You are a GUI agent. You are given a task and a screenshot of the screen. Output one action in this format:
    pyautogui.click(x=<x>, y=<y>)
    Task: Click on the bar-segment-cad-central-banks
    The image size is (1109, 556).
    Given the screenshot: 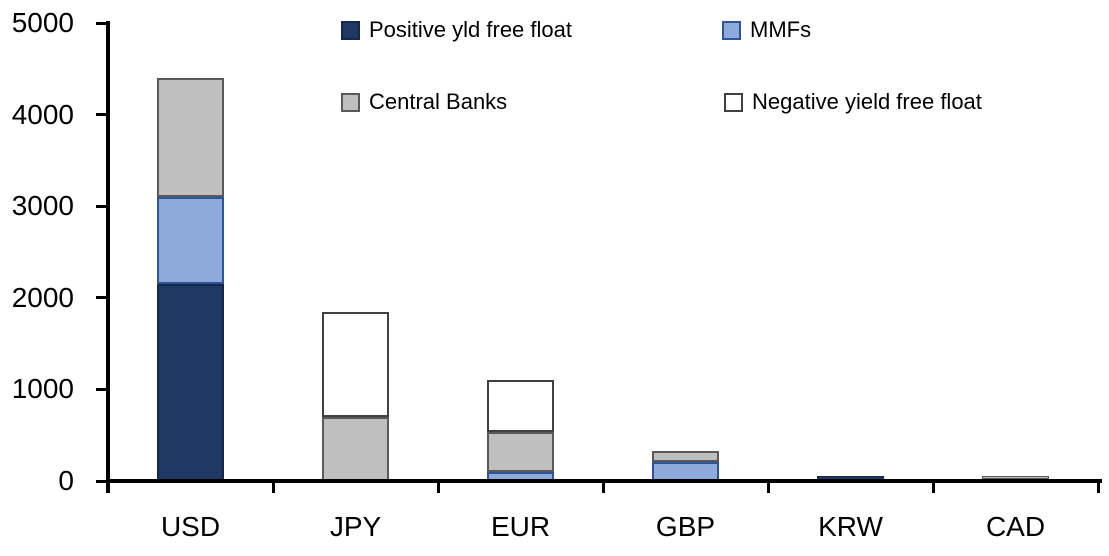 What is the action you would take?
    pyautogui.click(x=1015, y=477)
    